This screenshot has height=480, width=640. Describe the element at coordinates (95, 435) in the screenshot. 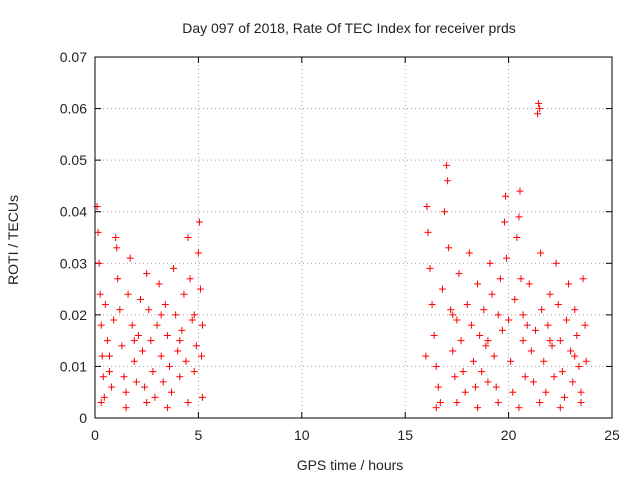

I see `x-tick-label: 0` at that location.